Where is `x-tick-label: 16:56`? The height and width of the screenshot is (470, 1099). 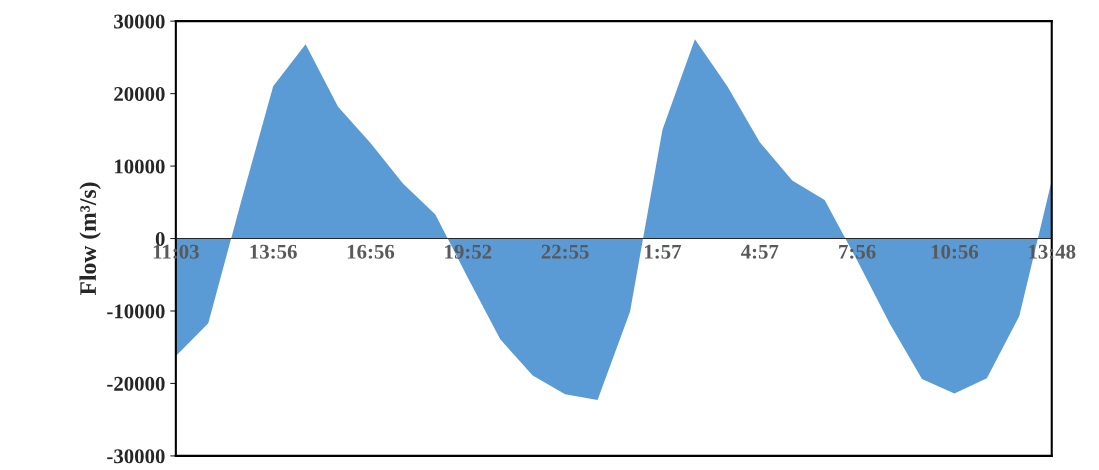
x-tick-label: 16:56 is located at coordinates (371, 251).